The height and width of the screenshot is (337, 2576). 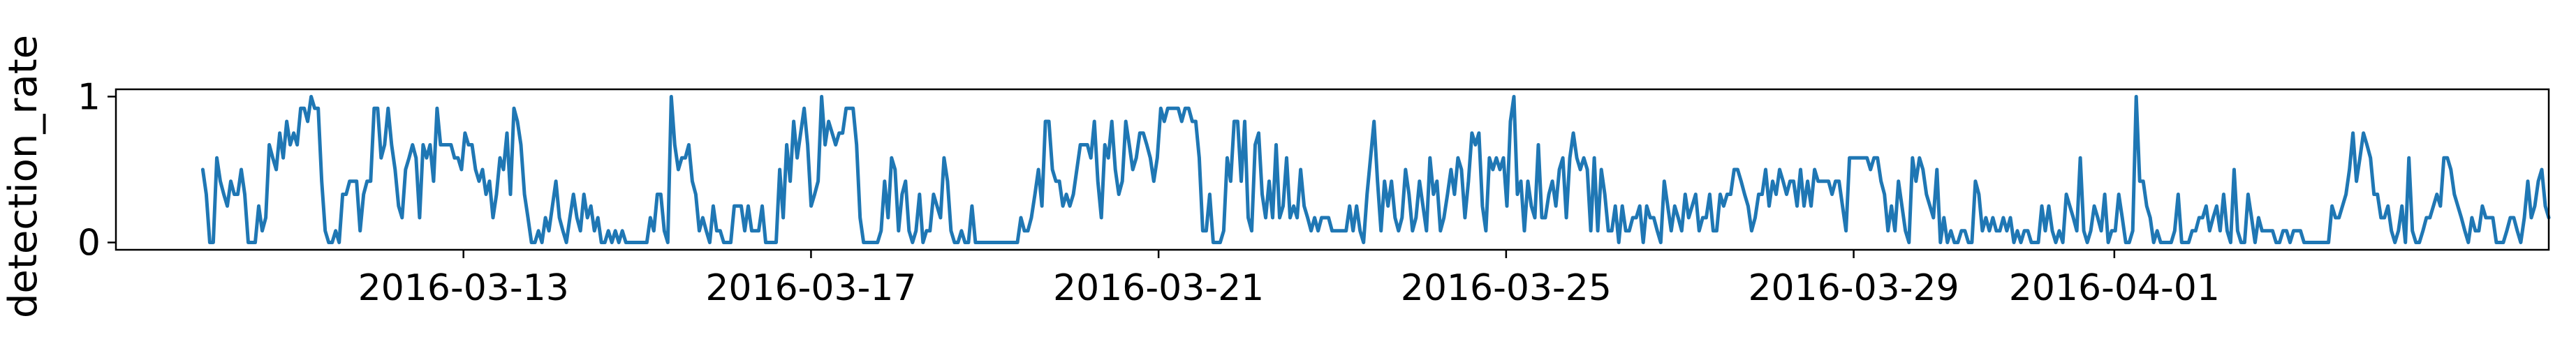 What do you see at coordinates (1158, 288) in the screenshot?
I see `x-tick-label: 2016-03-21` at bounding box center [1158, 288].